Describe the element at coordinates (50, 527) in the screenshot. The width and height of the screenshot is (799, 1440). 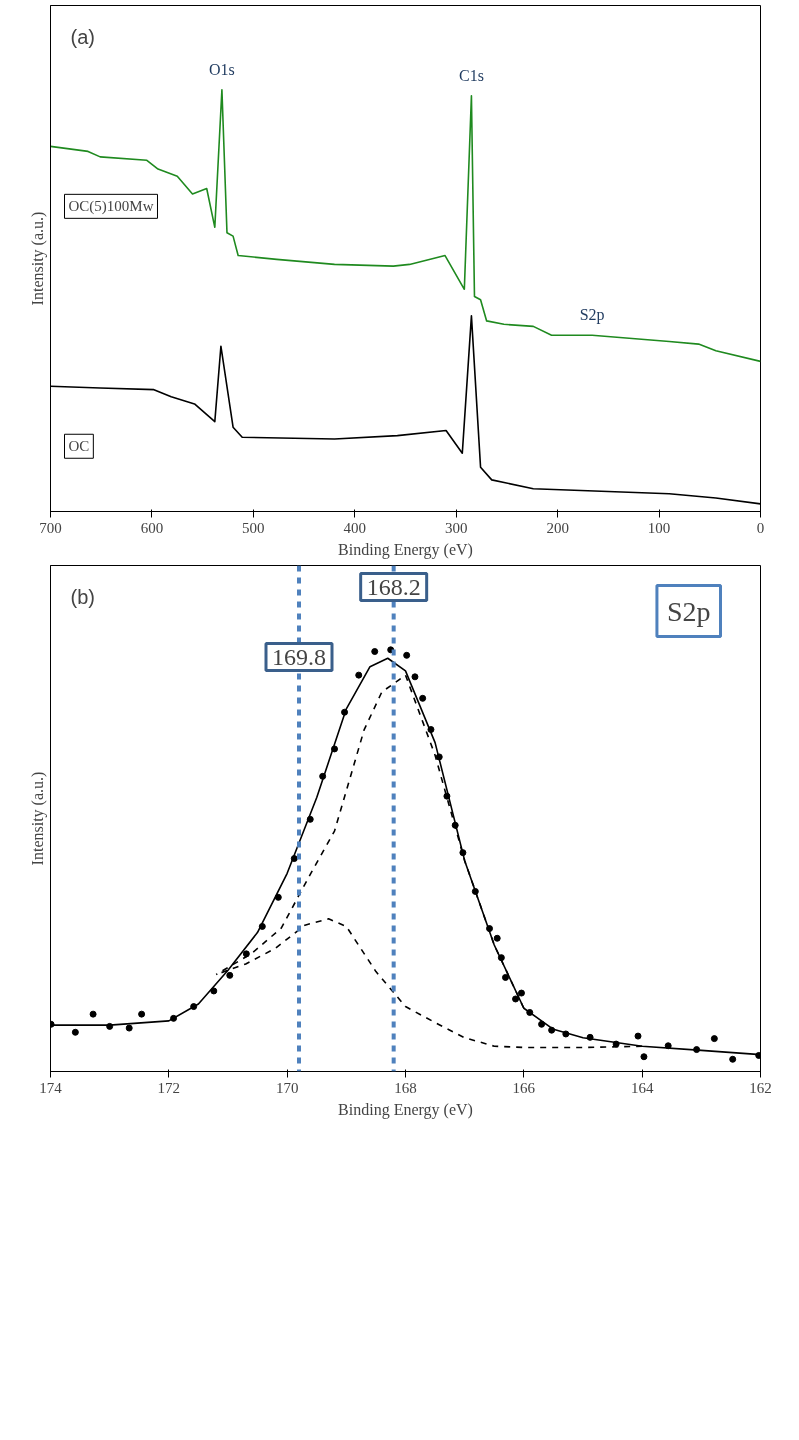
I see `x-tick-label: 700` at that location.